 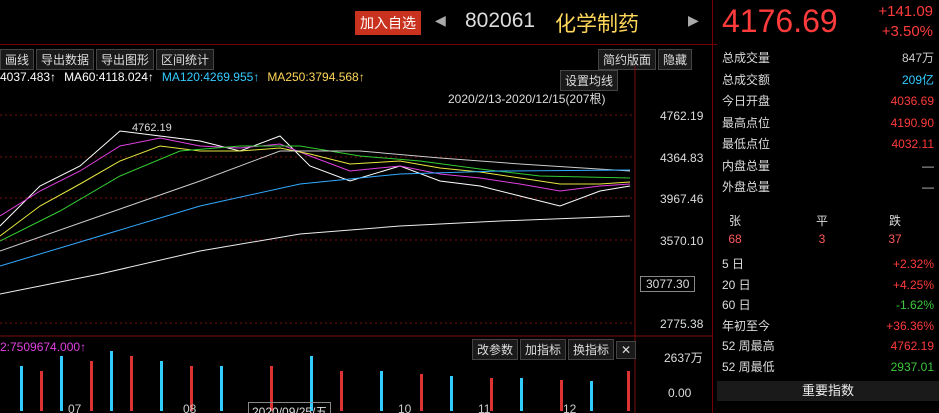 What do you see at coordinates (822, 239) in the screenshot?
I see `breadth-value: 3` at bounding box center [822, 239].